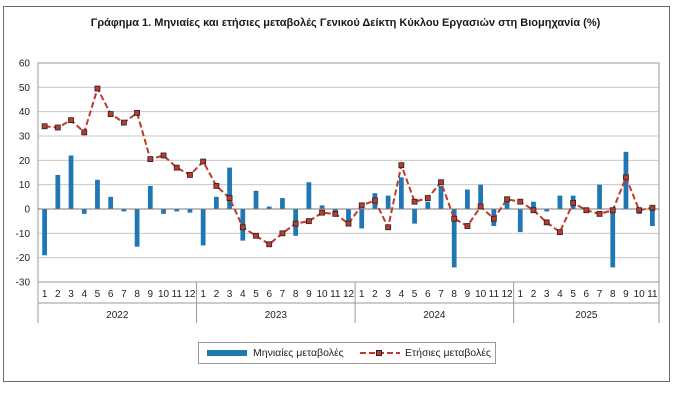 This screenshot has width=691, height=400. Describe the element at coordinates (25, 88) in the screenshot. I see `y-tick-label: 50` at that location.